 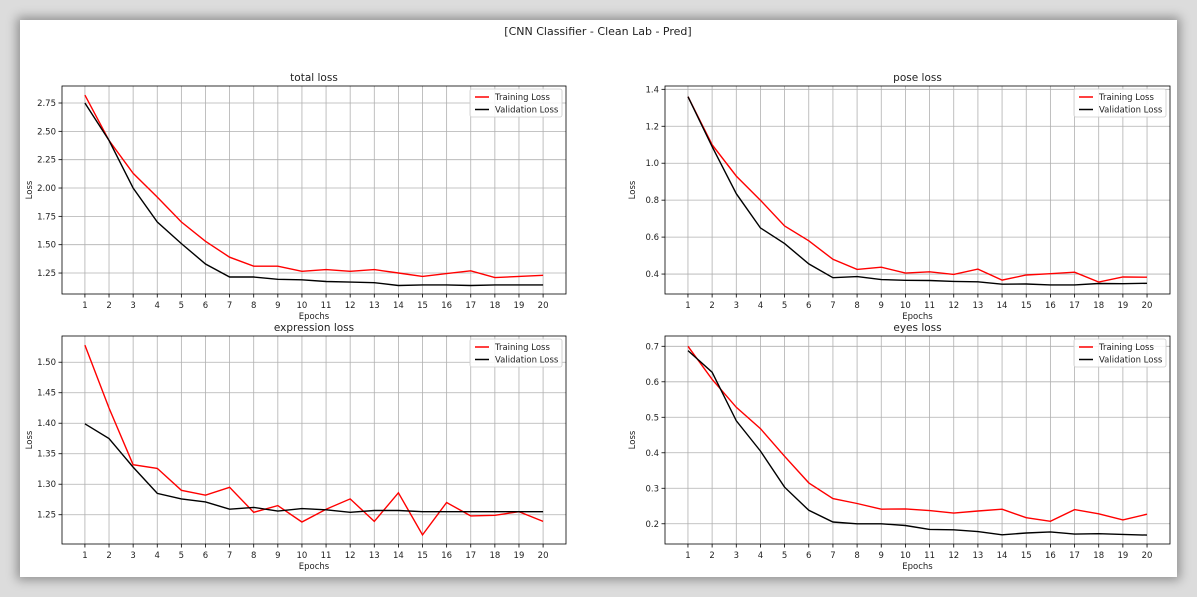 What do you see at coordinates (46, 132) in the screenshot?
I see `y-tick-label: 2.50` at bounding box center [46, 132].